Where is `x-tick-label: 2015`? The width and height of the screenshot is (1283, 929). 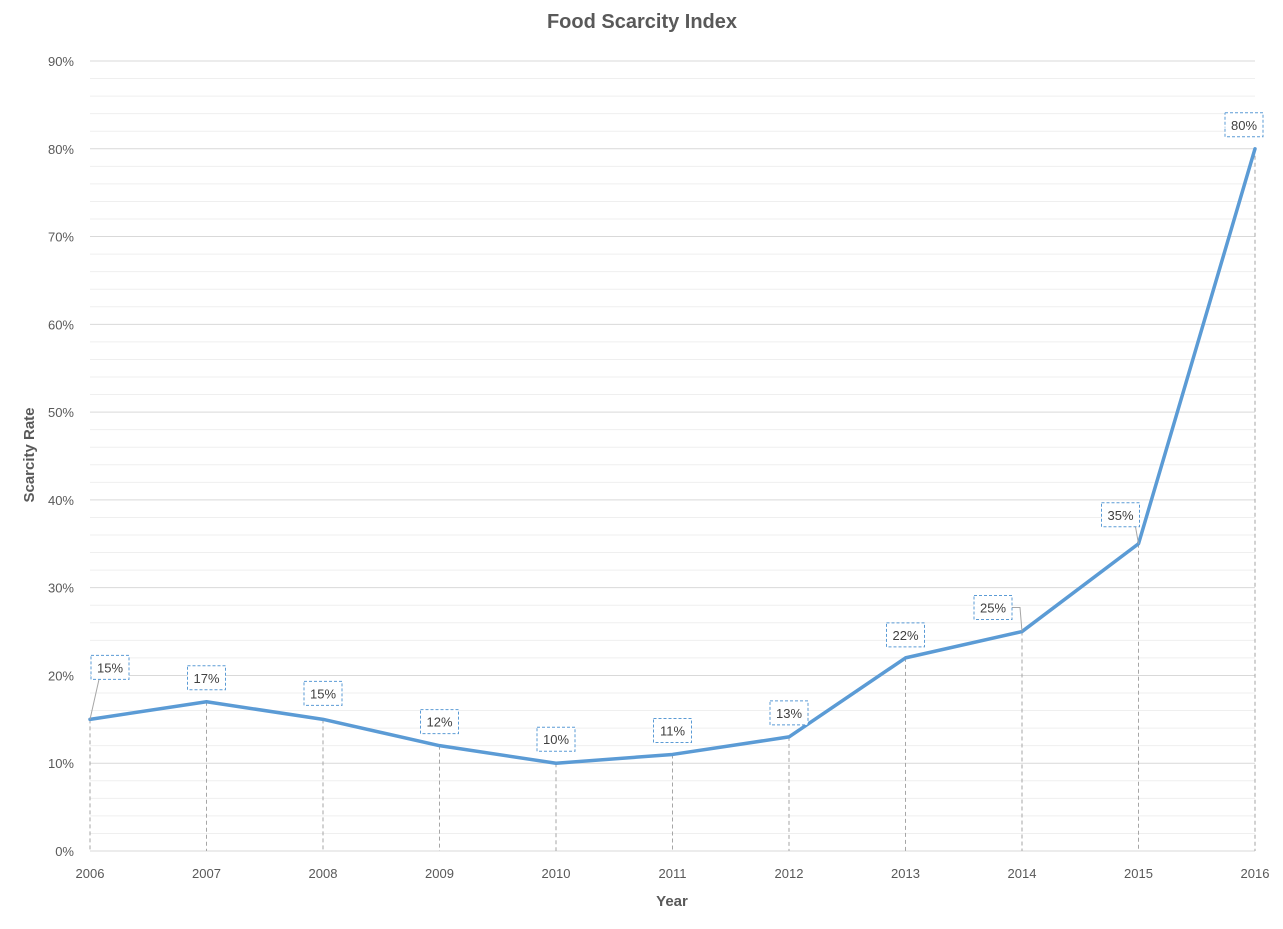
x-tick-label: 2015 is located at coordinates (1138, 873).